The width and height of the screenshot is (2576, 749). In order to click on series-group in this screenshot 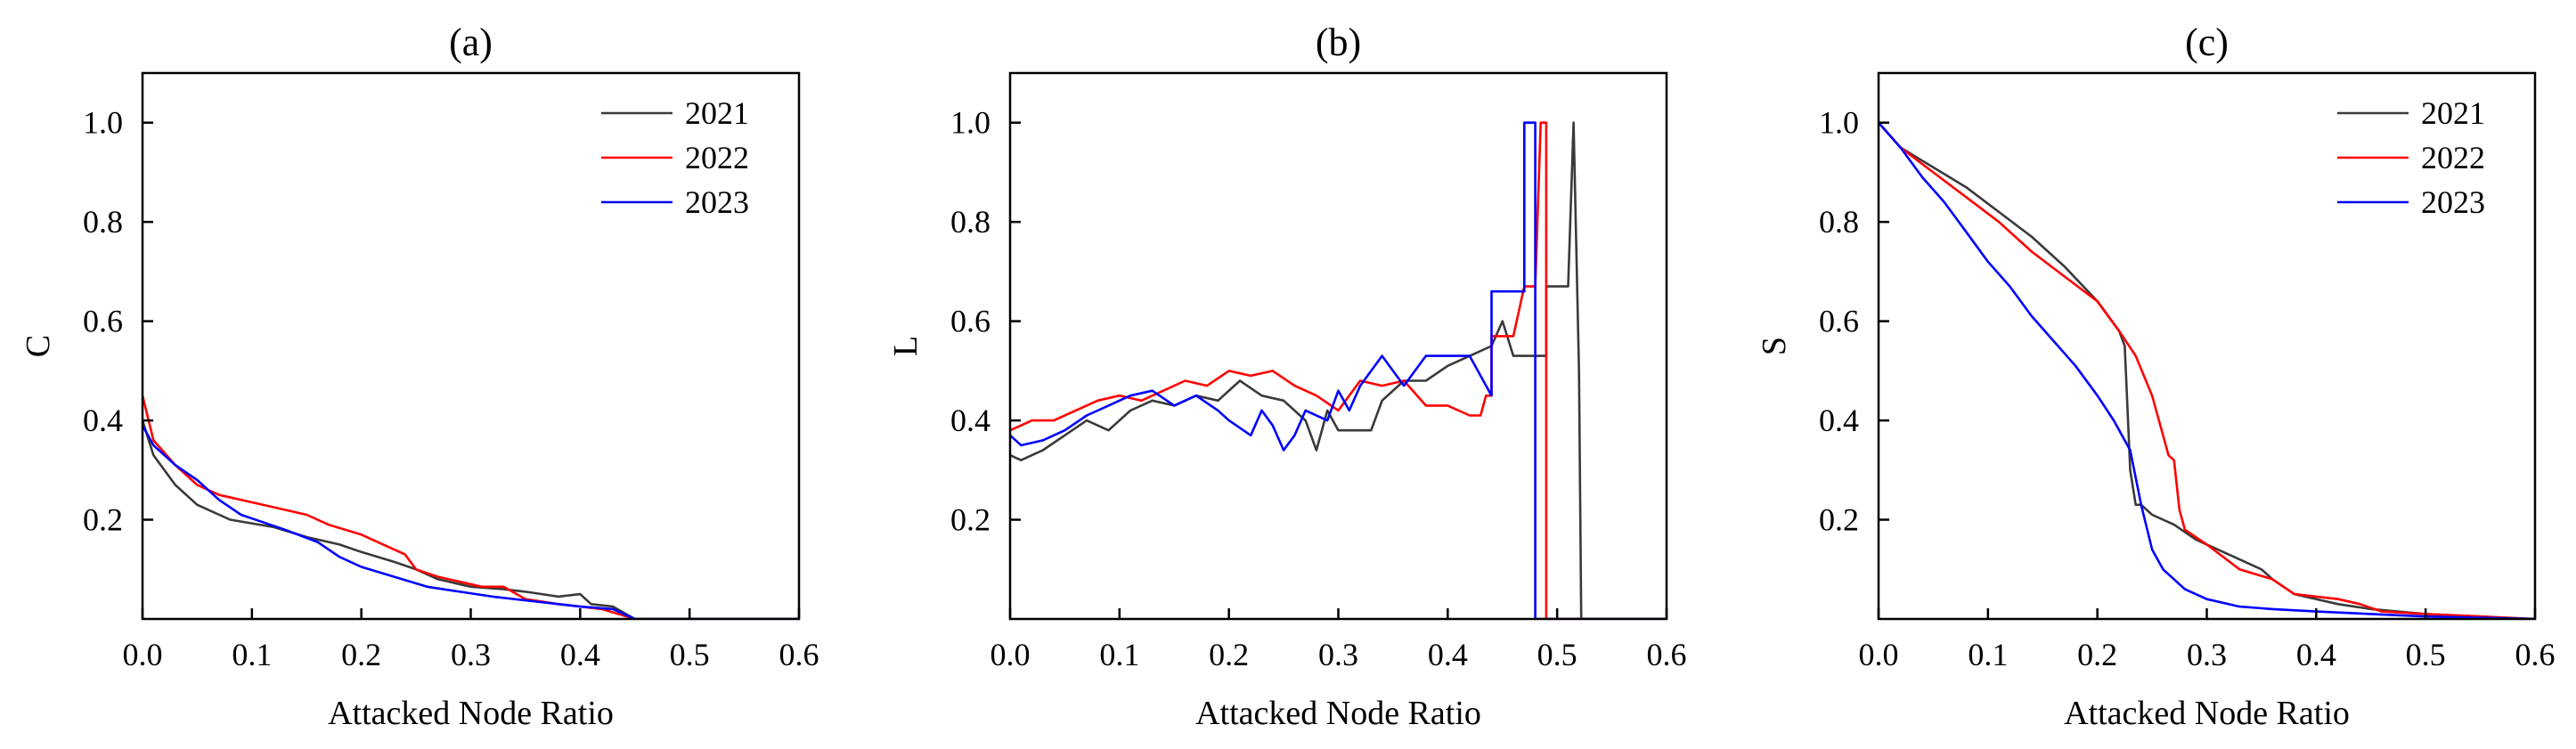, I will do `click(471, 507)`.